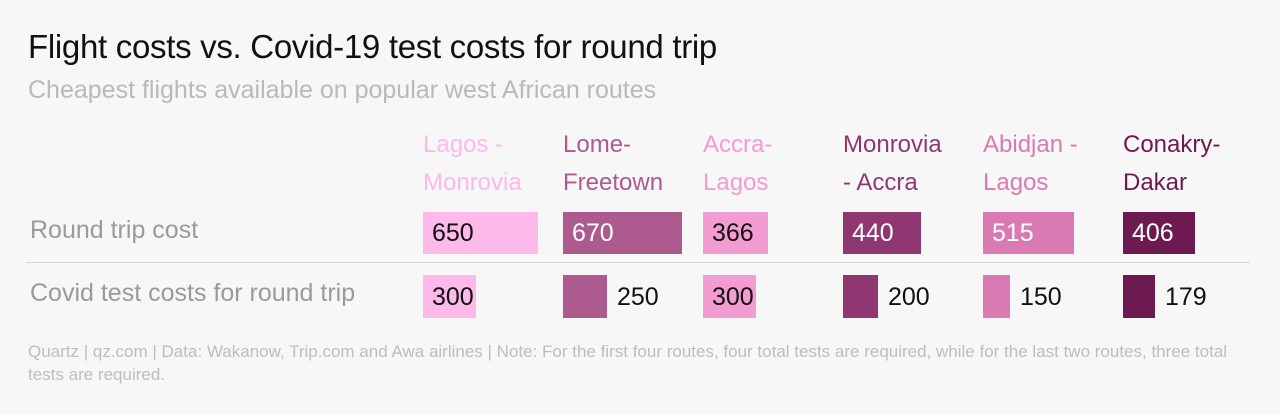 Image resolution: width=1280 pixels, height=414 pixels. I want to click on covid-test-bar-accra-lagos, so click(729, 296).